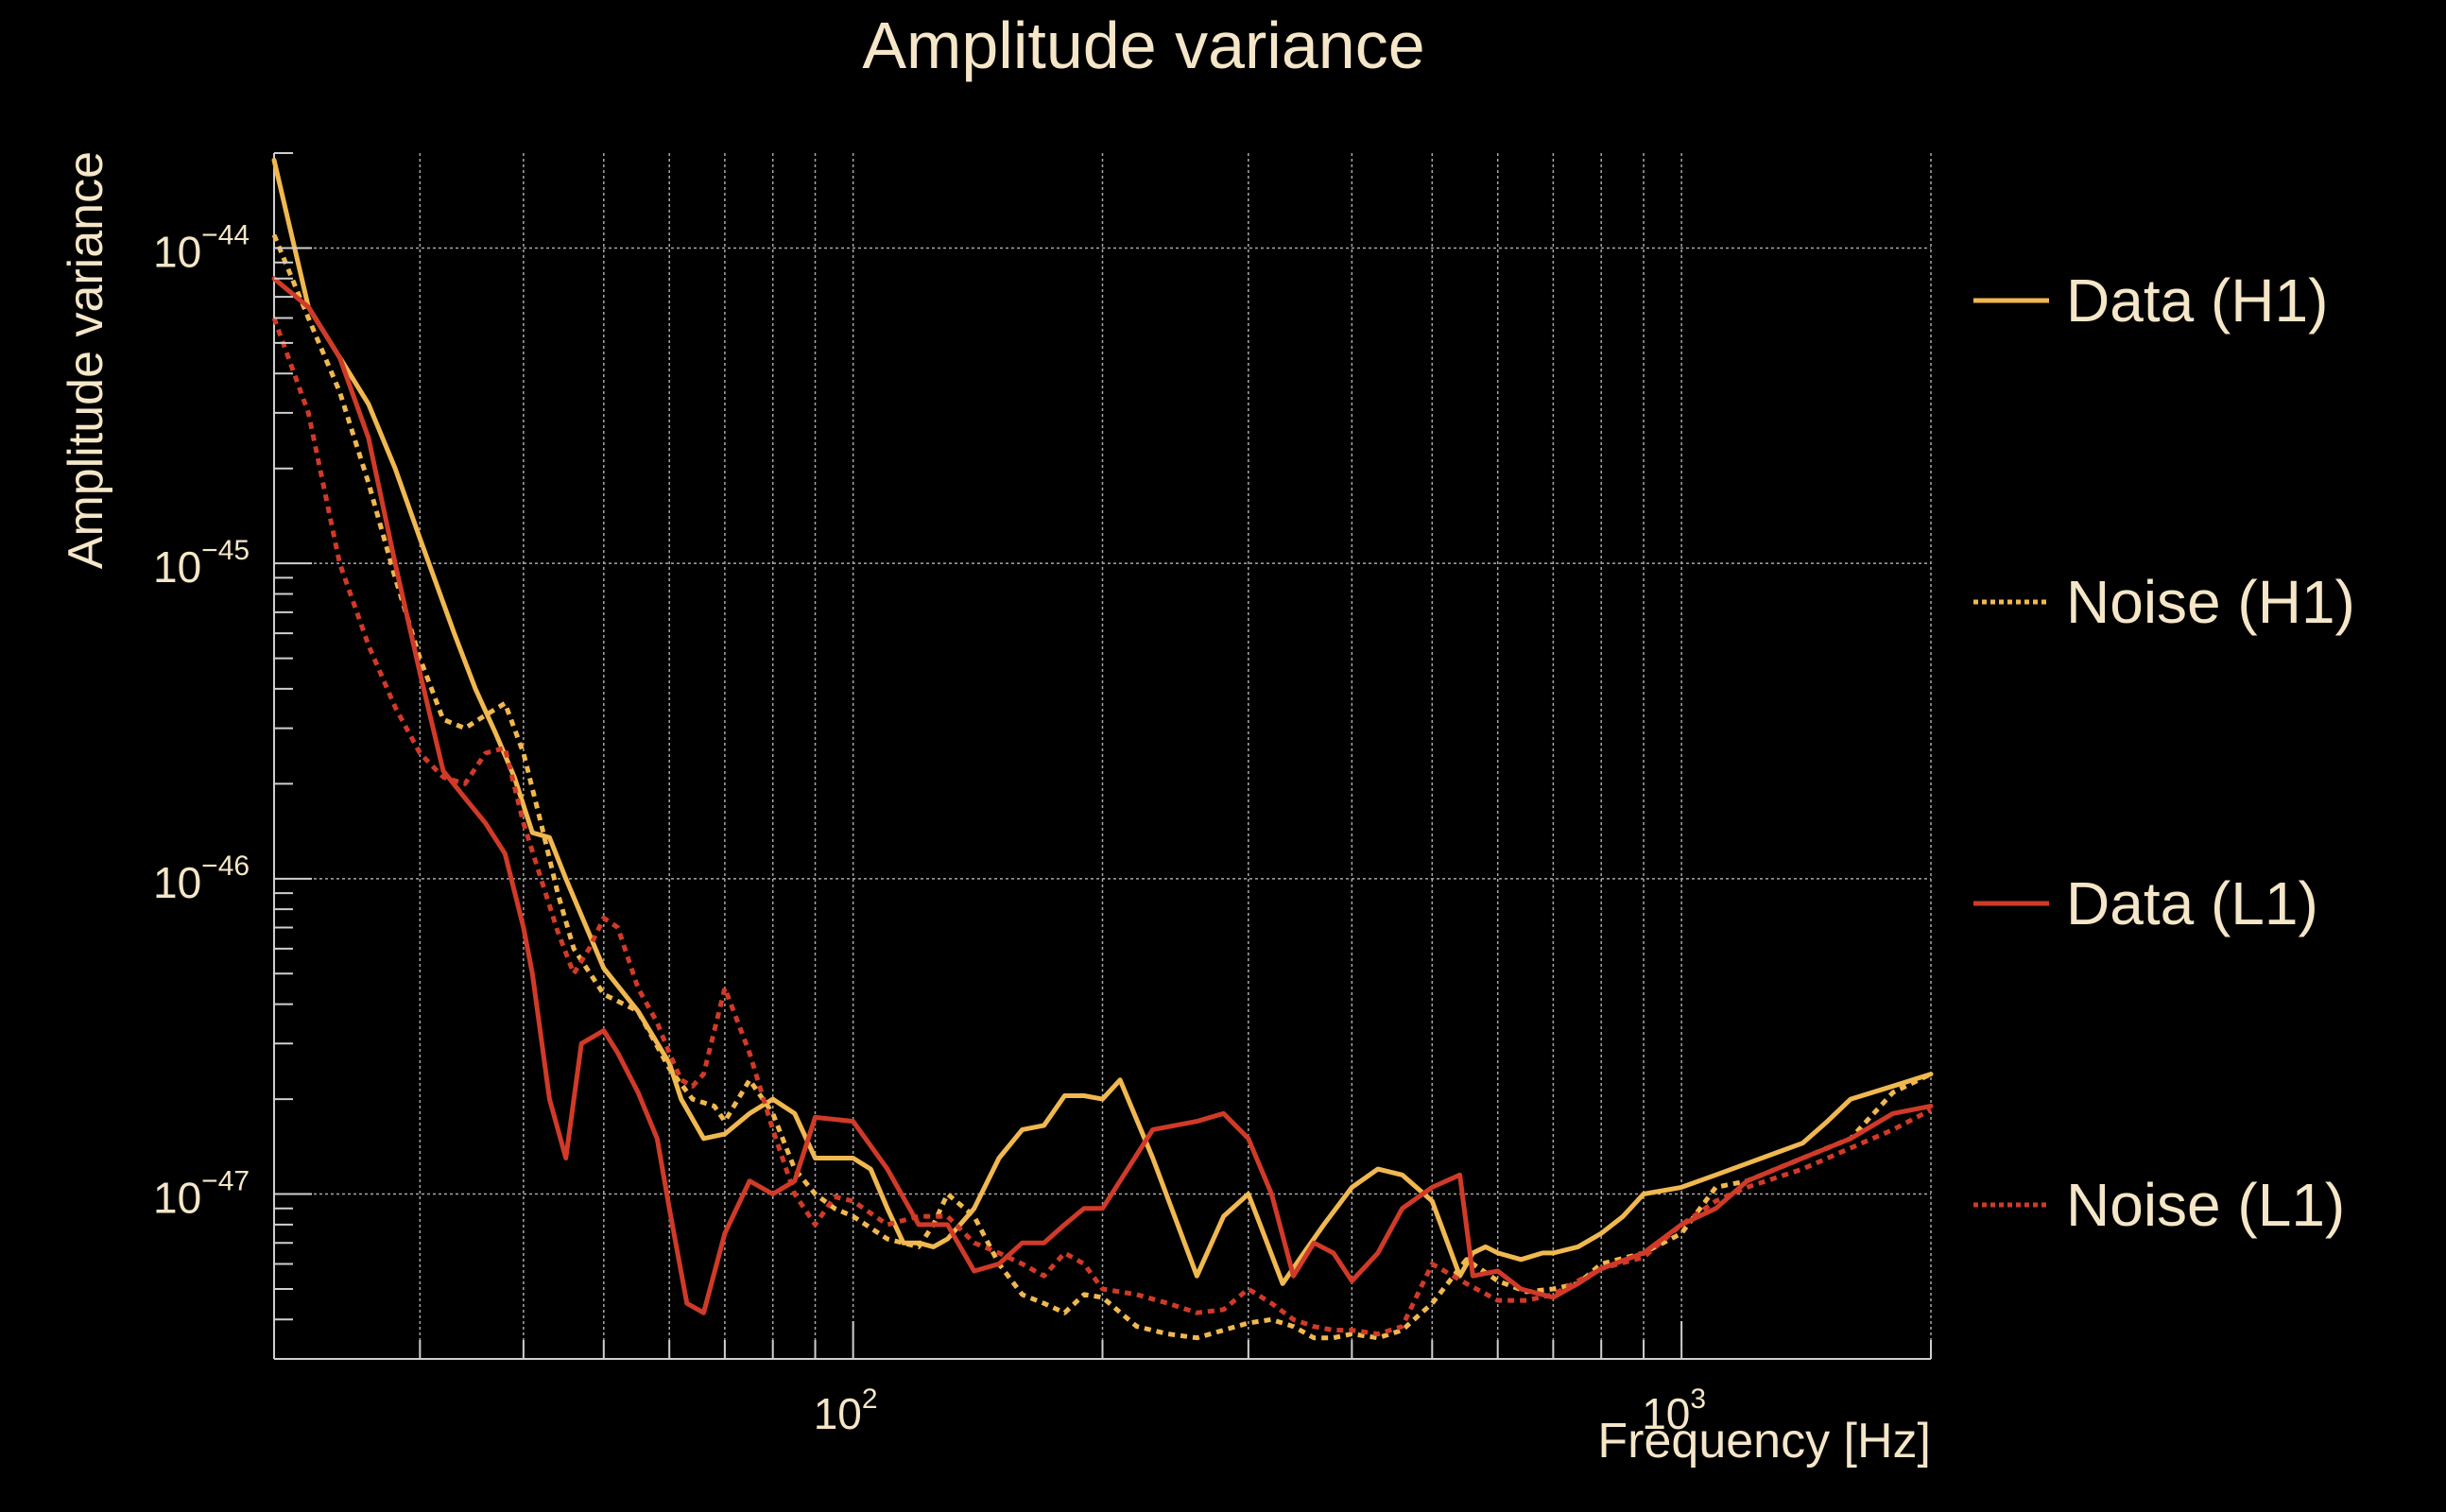 This screenshot has height=1512, width=2446. I want to click on legend-label: Data (H1), so click(2197, 300).